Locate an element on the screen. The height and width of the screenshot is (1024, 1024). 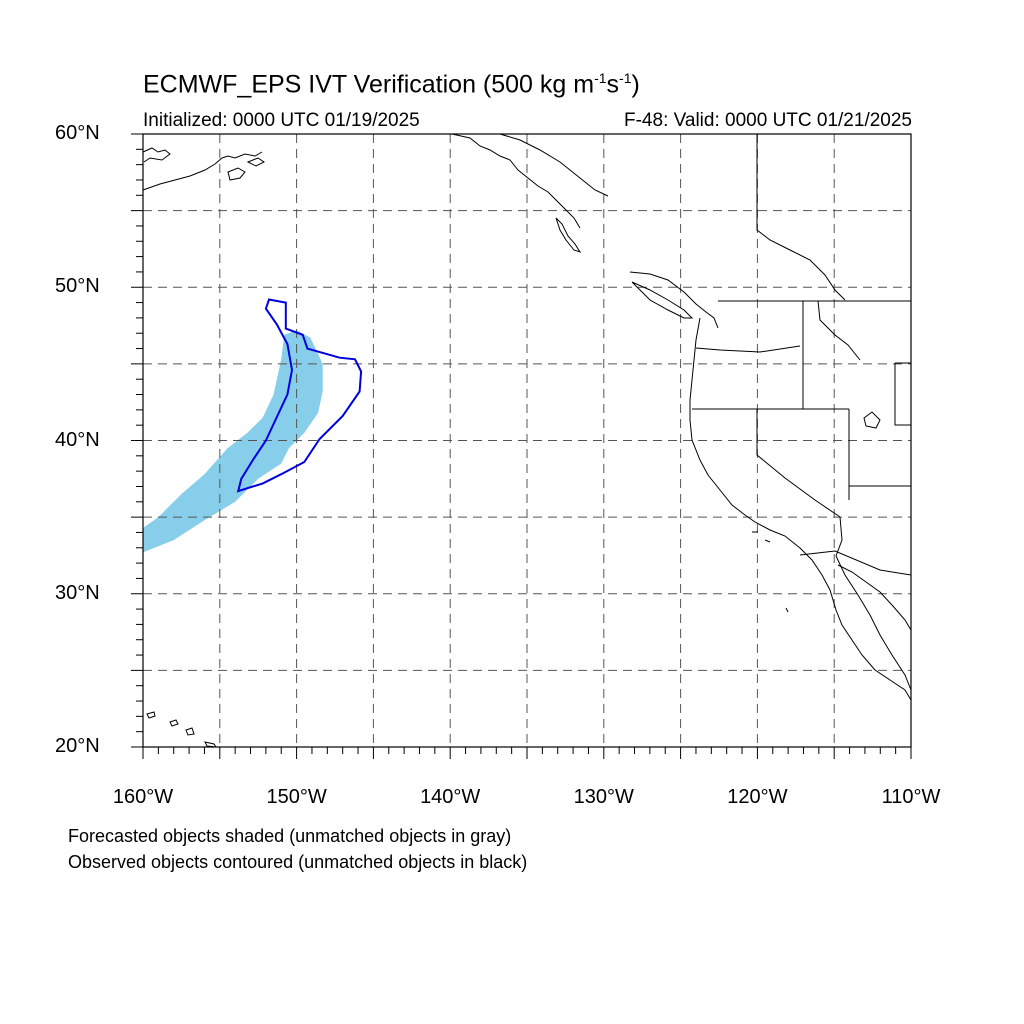
observed-object-layer is located at coordinates (299, 395).